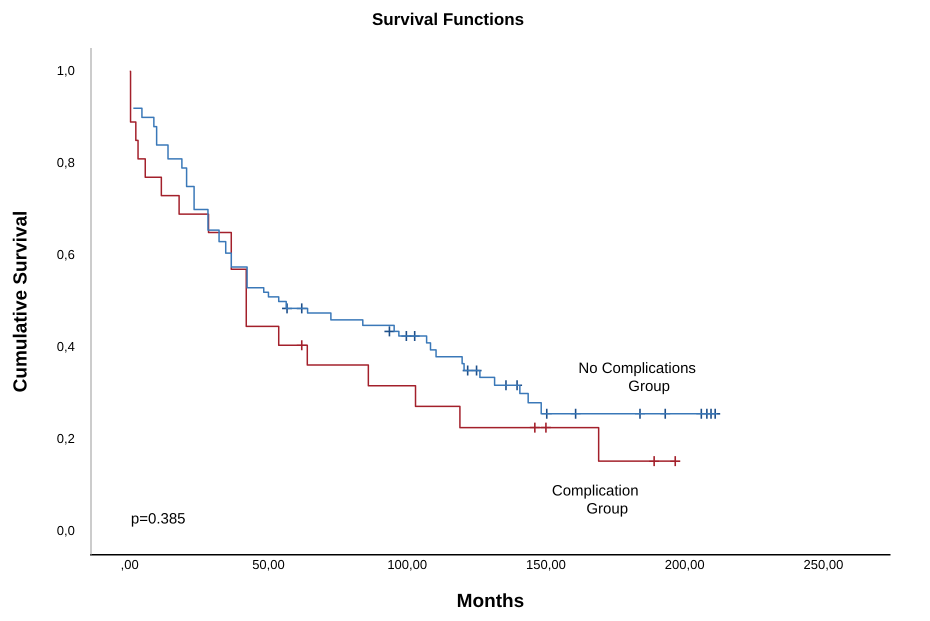  Describe the element at coordinates (65, 438) in the screenshot. I see `y-tick-label: 0,2` at that location.